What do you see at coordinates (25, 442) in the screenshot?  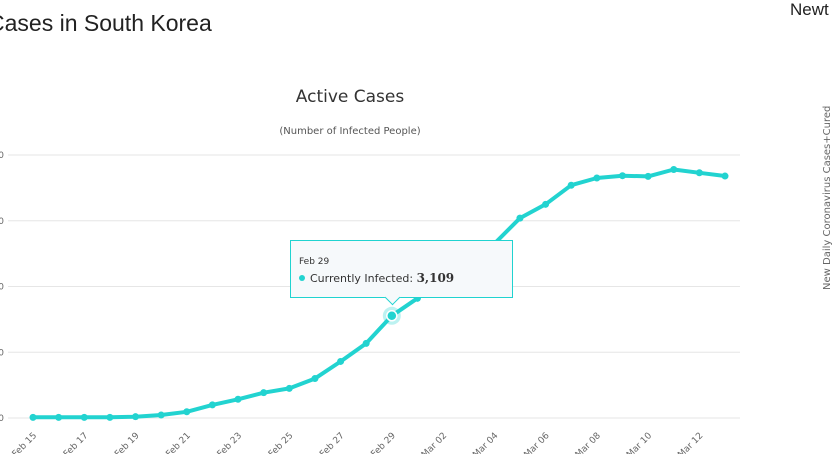 I see `x-tick-label: Feb 15` at bounding box center [25, 442].